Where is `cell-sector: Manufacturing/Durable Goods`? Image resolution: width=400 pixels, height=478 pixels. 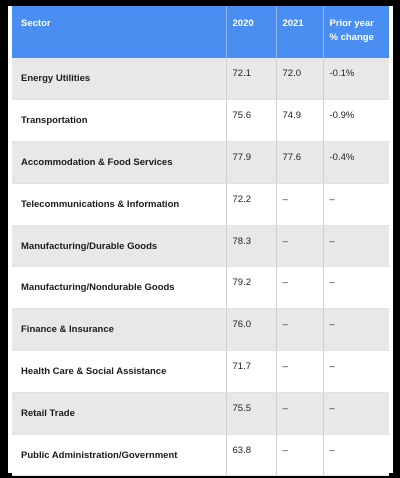 cell-sector: Manufacturing/Durable Goods is located at coordinates (119, 246).